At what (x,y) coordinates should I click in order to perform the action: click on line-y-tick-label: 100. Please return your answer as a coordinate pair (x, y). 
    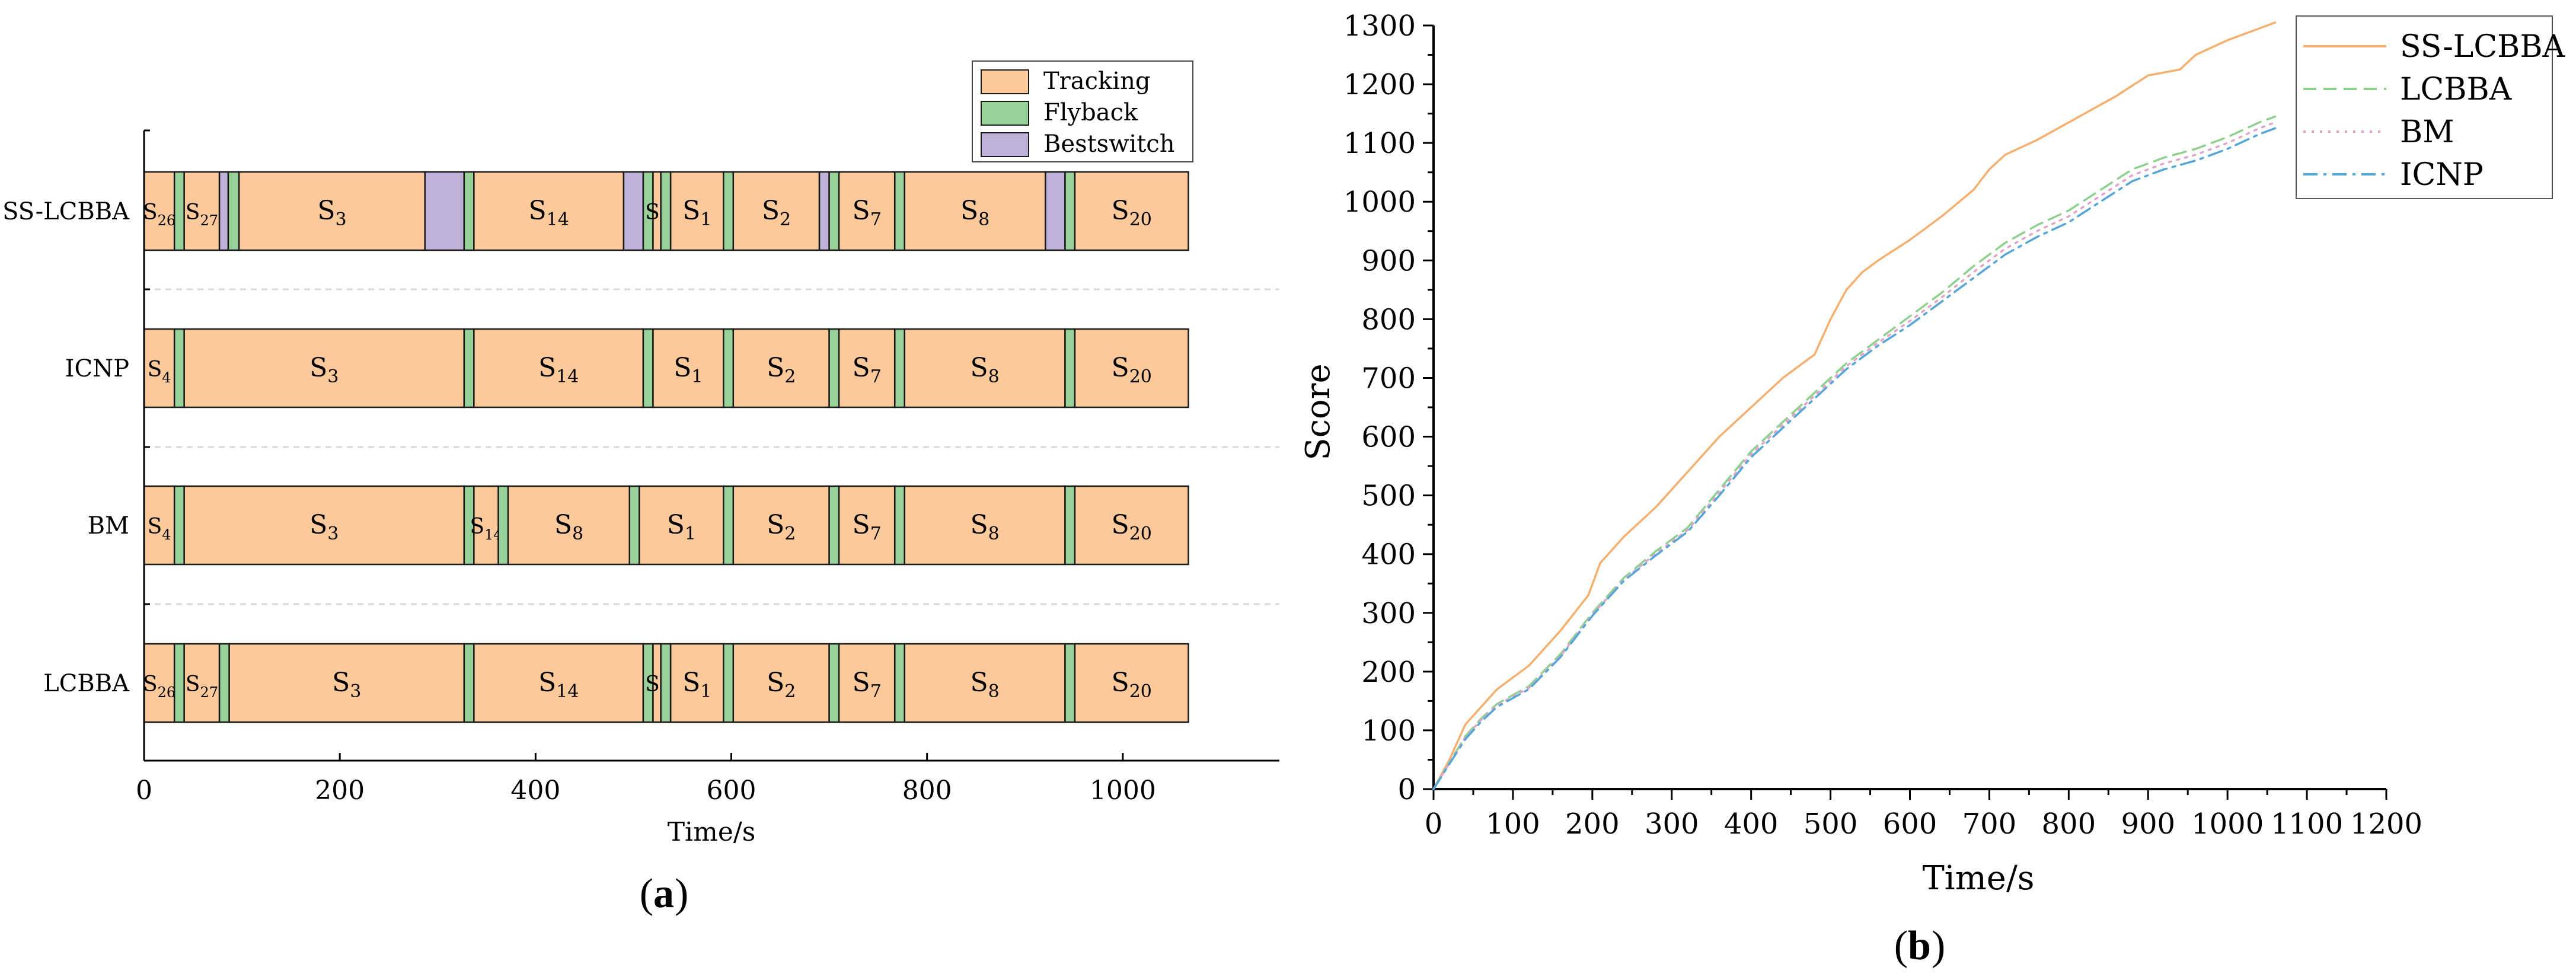
    Looking at the image, I should click on (1388, 731).